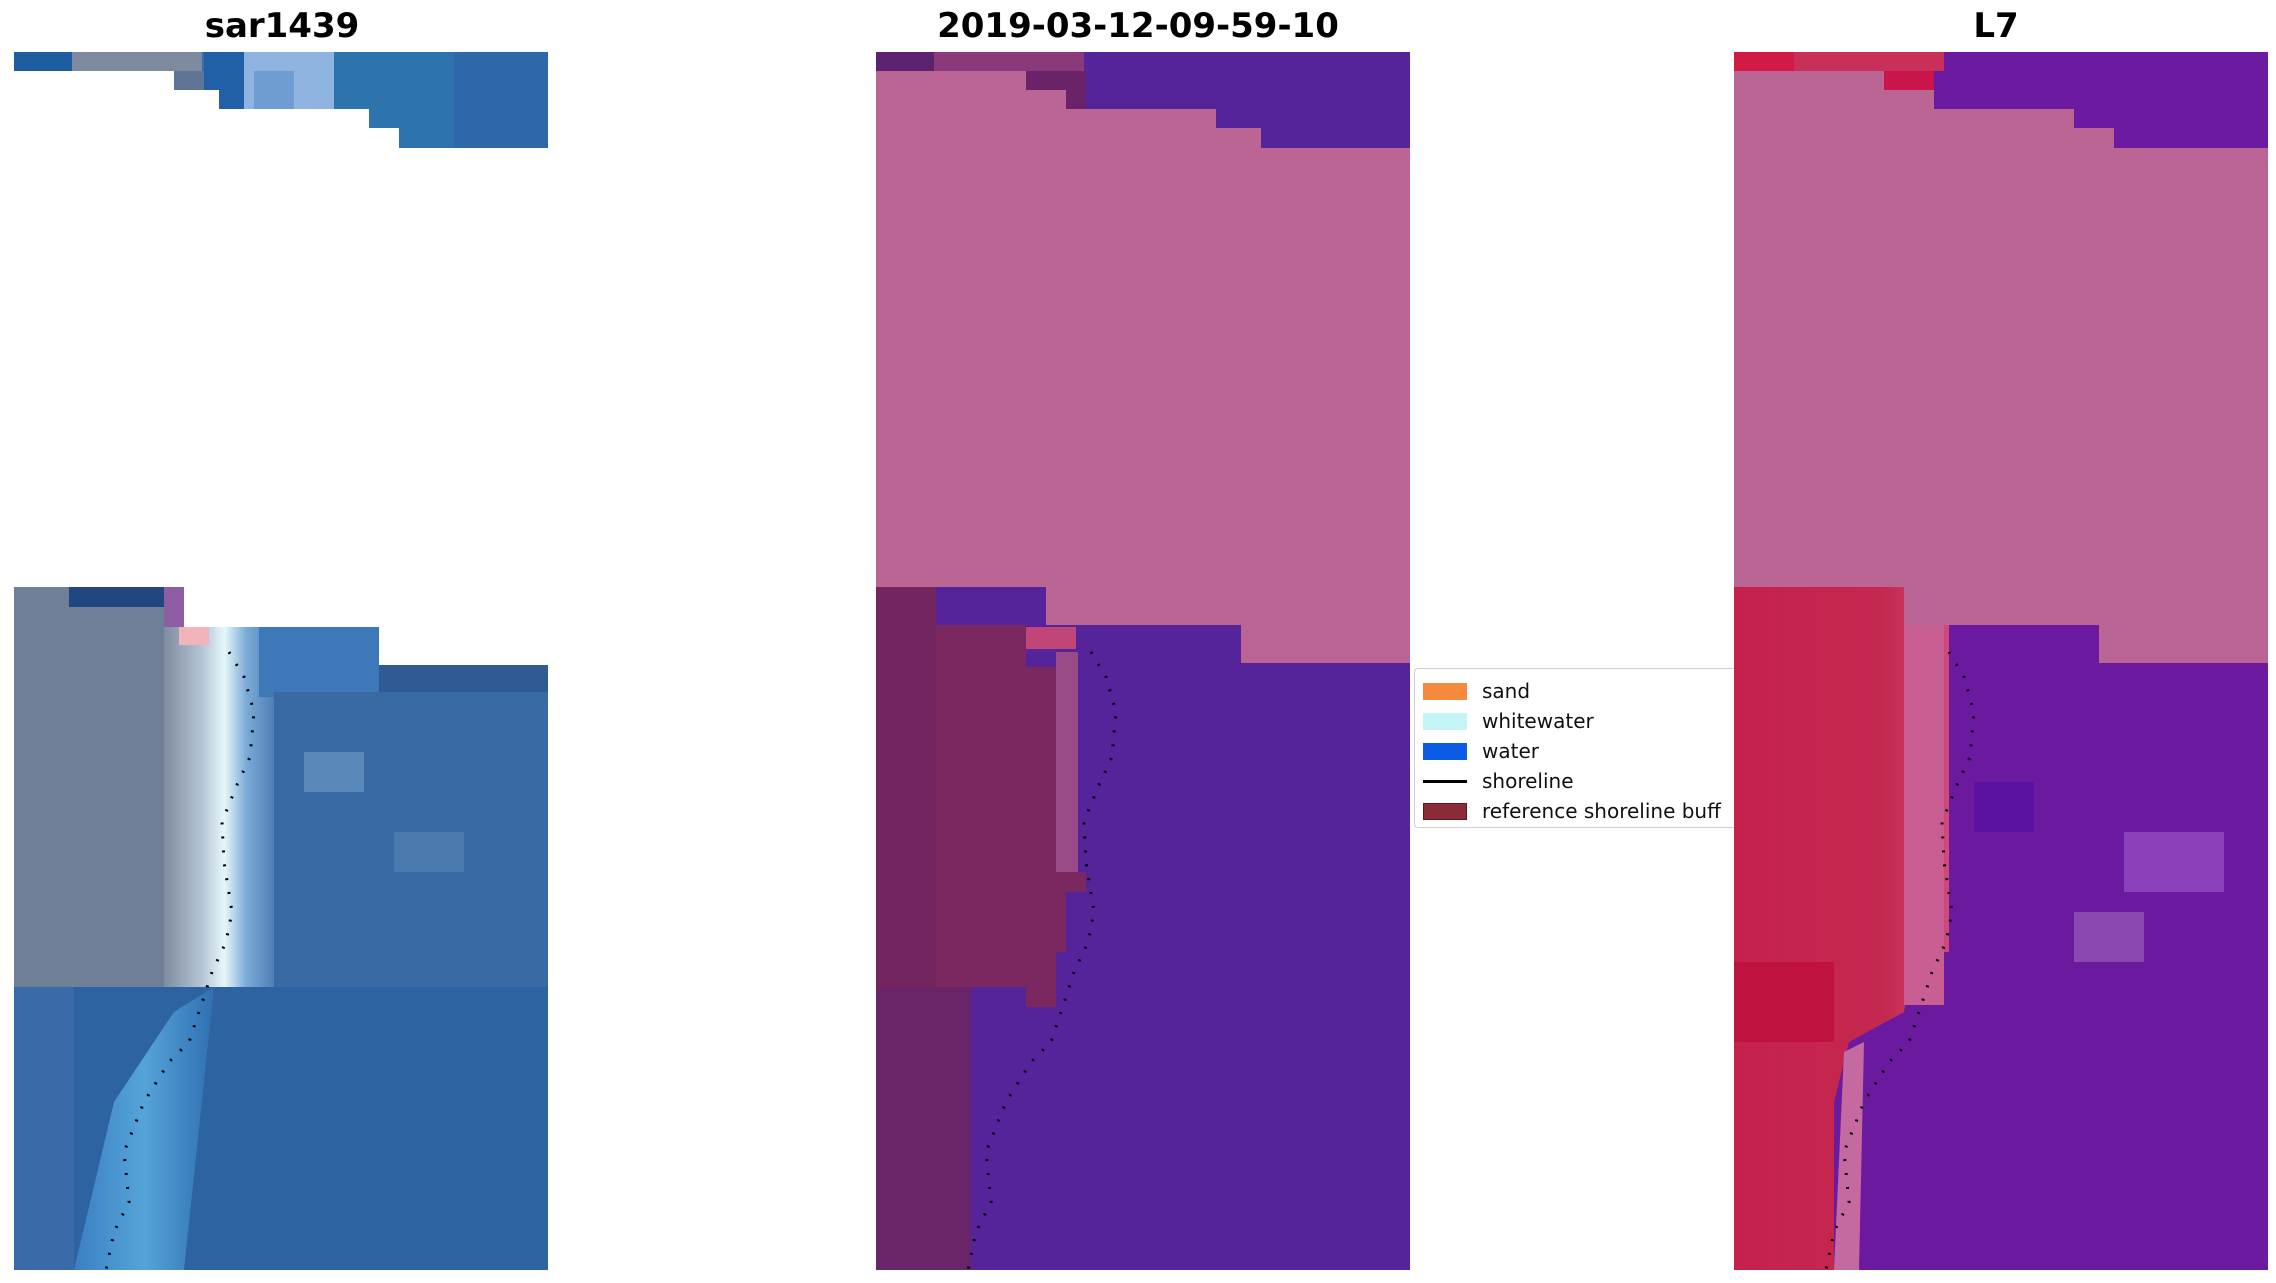 The image size is (2276, 1283). I want to click on legend-item-shoreline: shoreline, so click(1498, 781).